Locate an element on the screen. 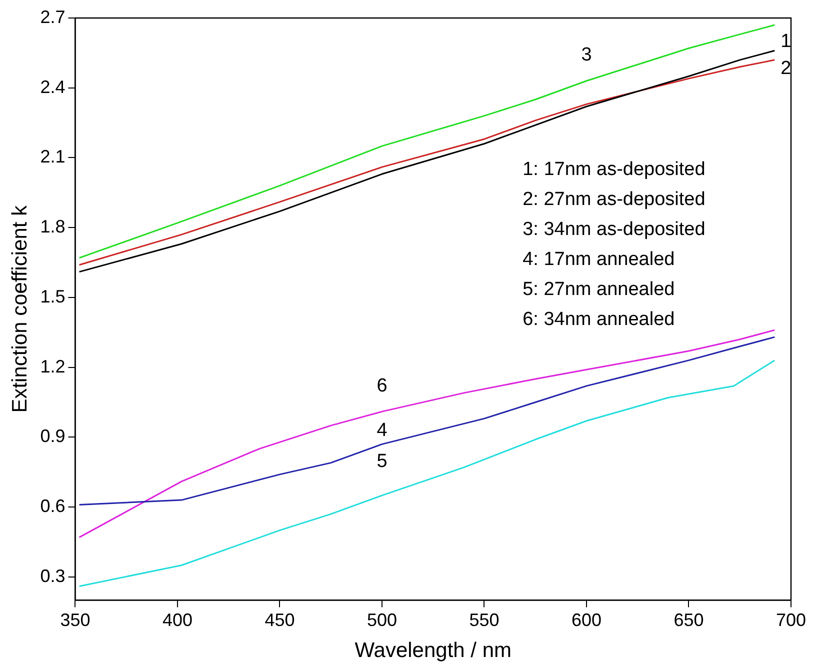 This screenshot has height=672, width=813. y-tick-label: 2.1 is located at coordinates (53, 156).